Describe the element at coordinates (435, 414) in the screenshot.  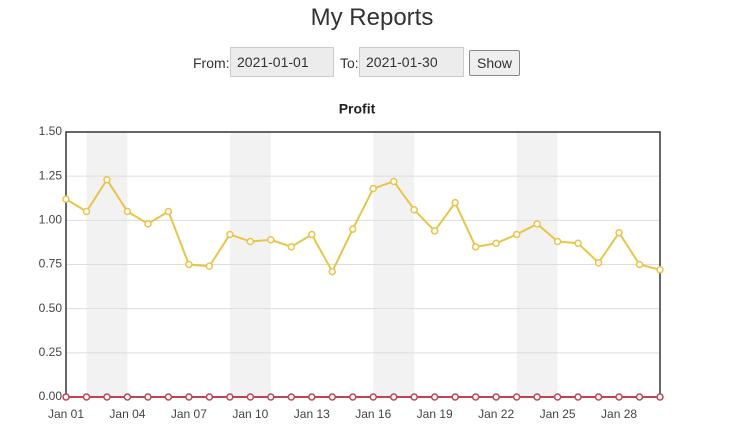
I see `x-tick-label: Jan 19` at that location.